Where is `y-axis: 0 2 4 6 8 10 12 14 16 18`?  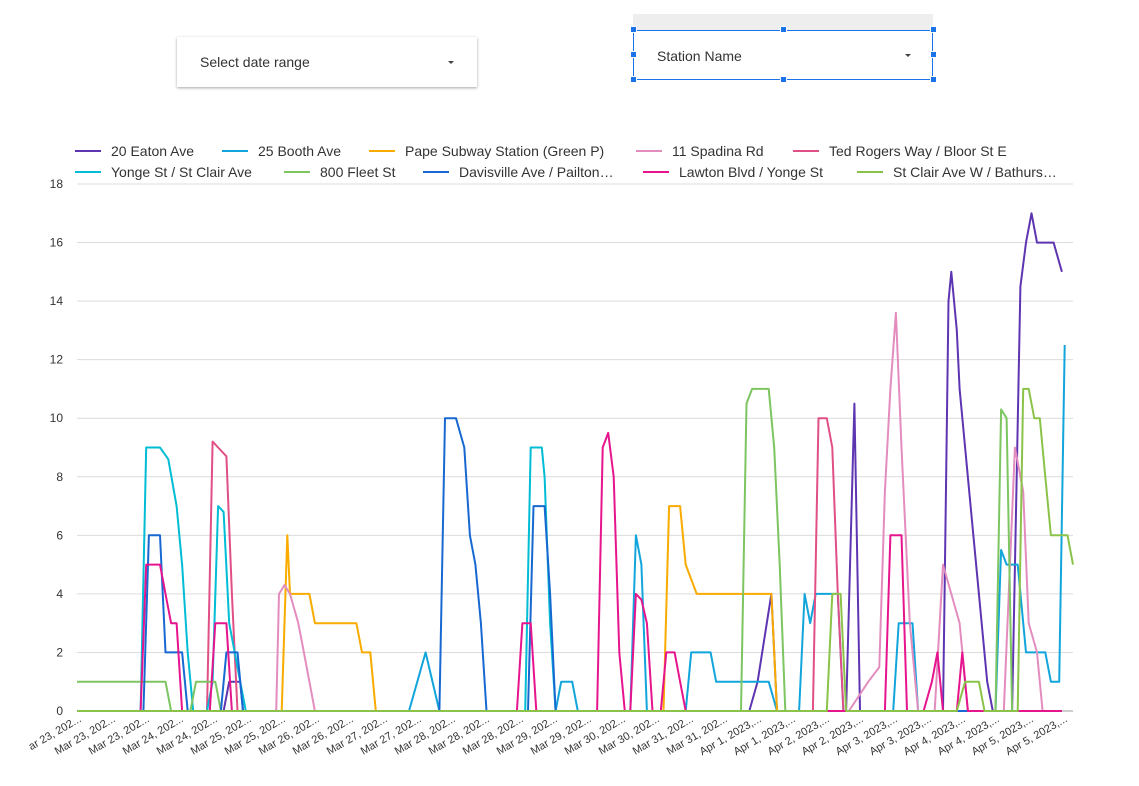 y-axis: 0 2 4 6 8 10 12 14 16 18 is located at coordinates (57, 447).